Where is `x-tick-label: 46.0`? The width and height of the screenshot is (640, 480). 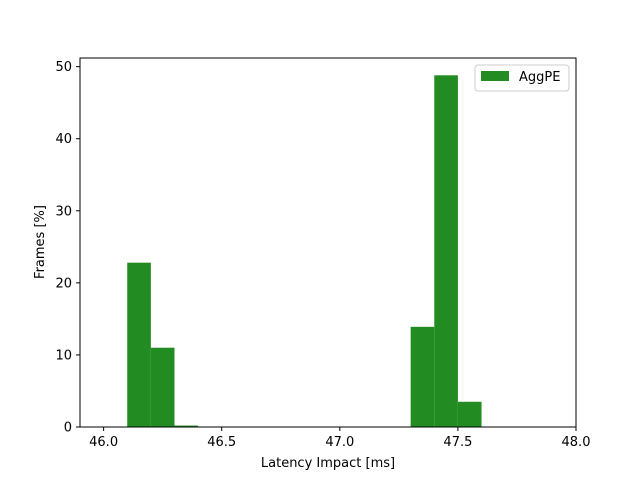
x-tick-label: 46.0 is located at coordinates (103, 442).